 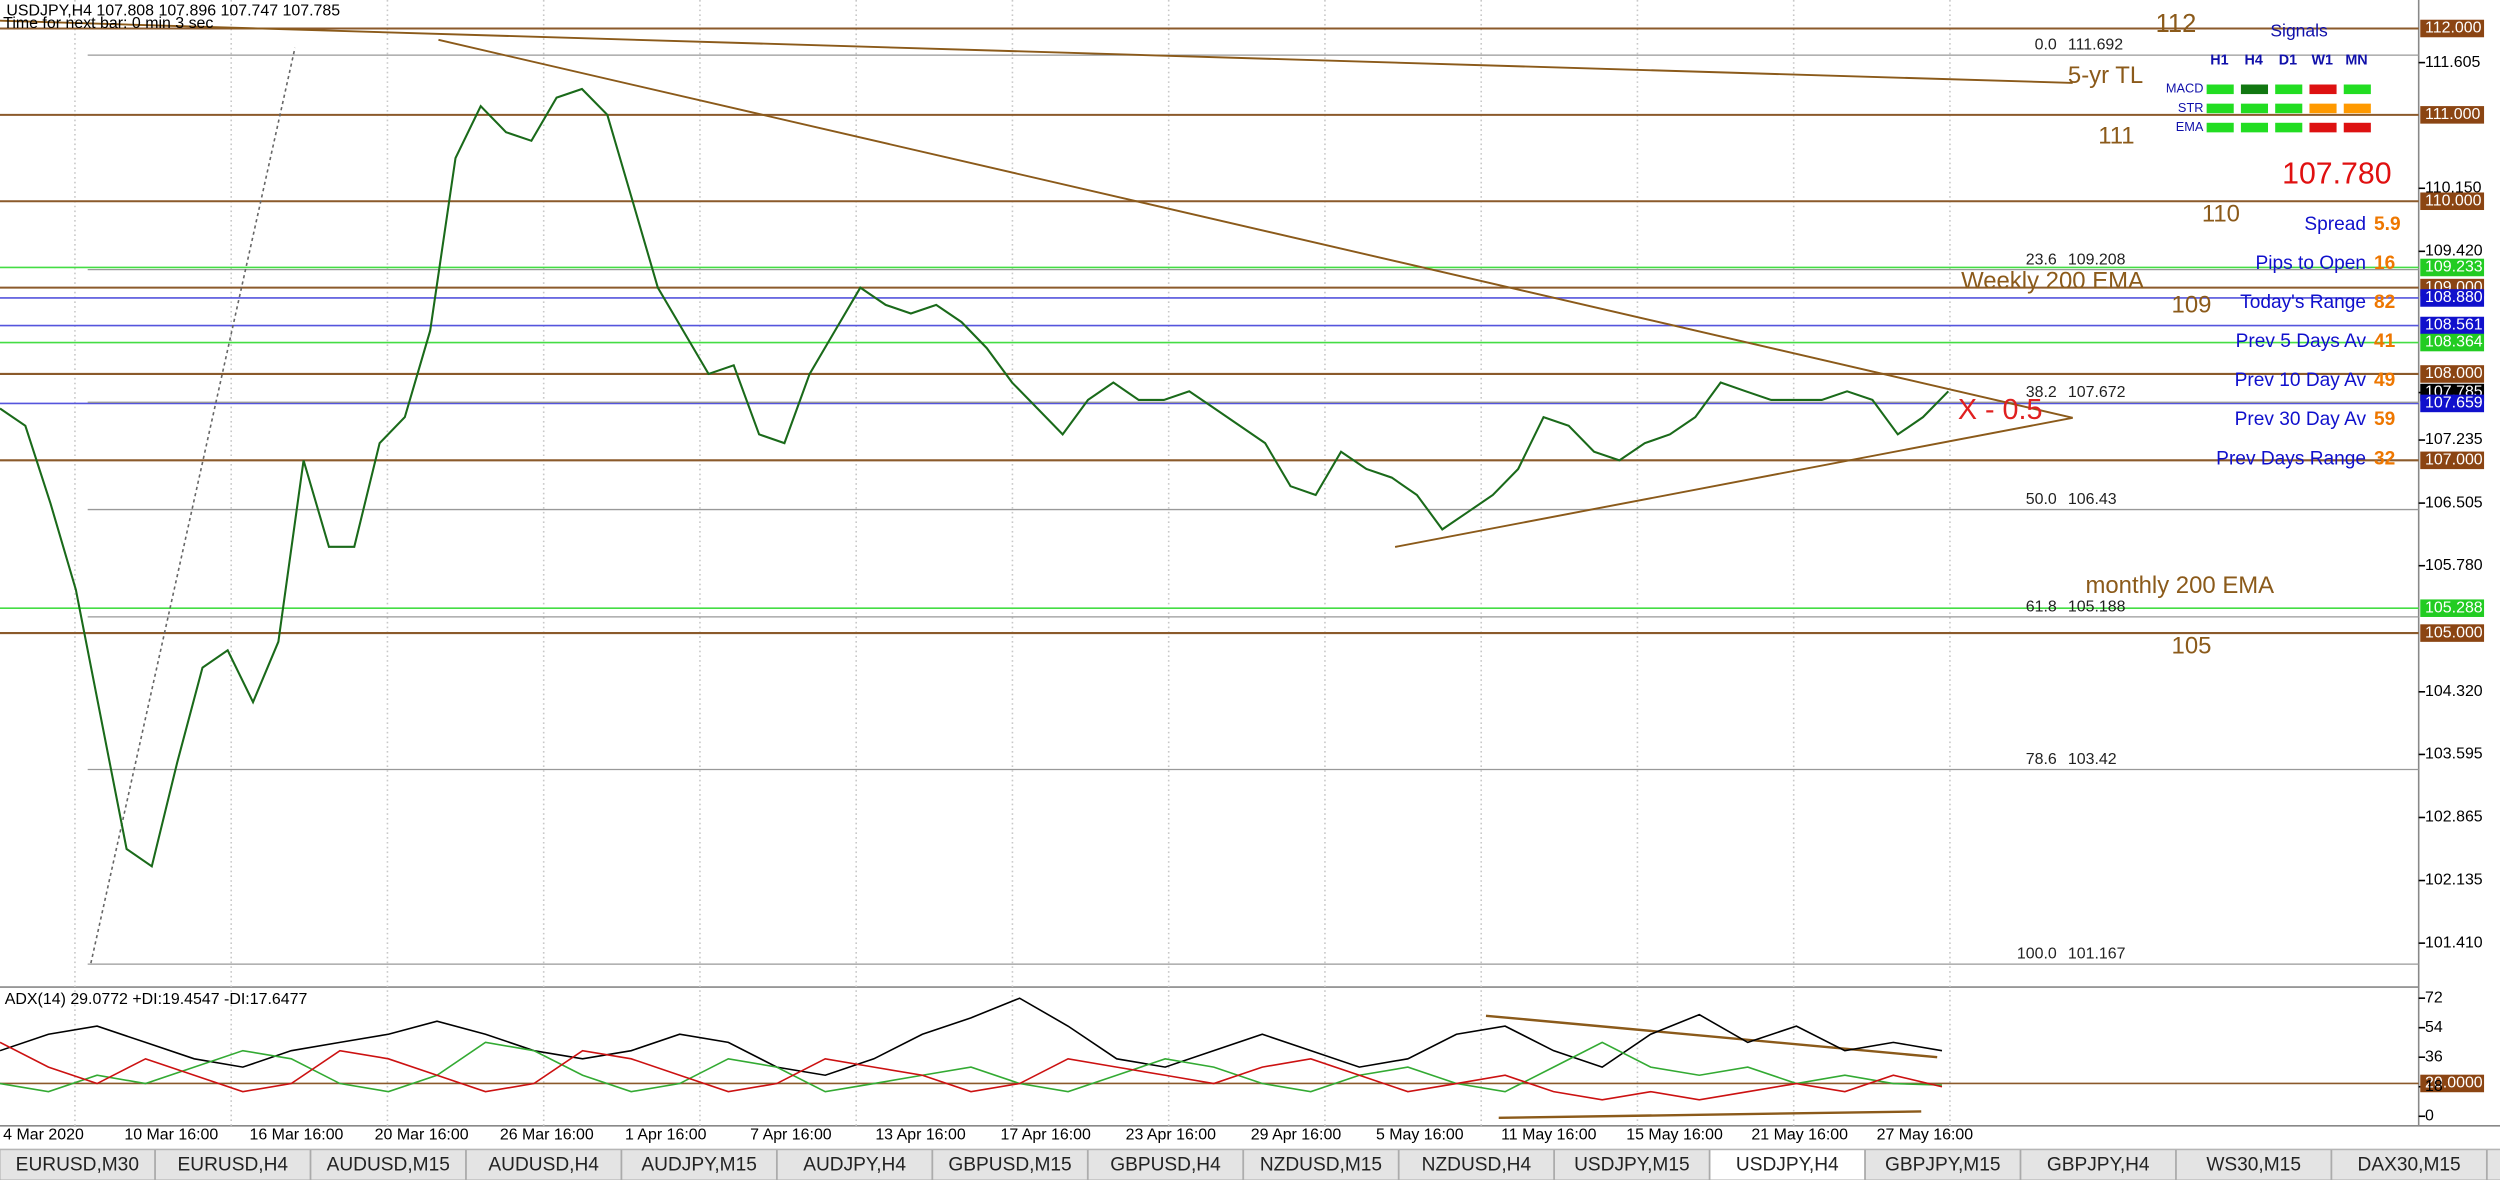 I want to click on price-label: 109.233, so click(x=2454, y=267).